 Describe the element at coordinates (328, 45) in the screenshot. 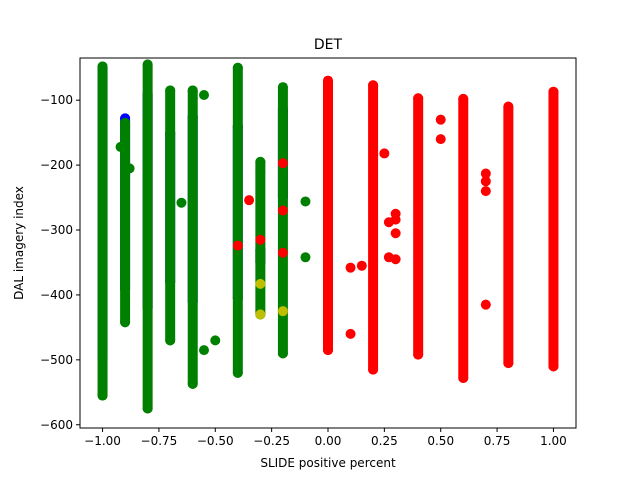

I see `chart-title: DET` at that location.